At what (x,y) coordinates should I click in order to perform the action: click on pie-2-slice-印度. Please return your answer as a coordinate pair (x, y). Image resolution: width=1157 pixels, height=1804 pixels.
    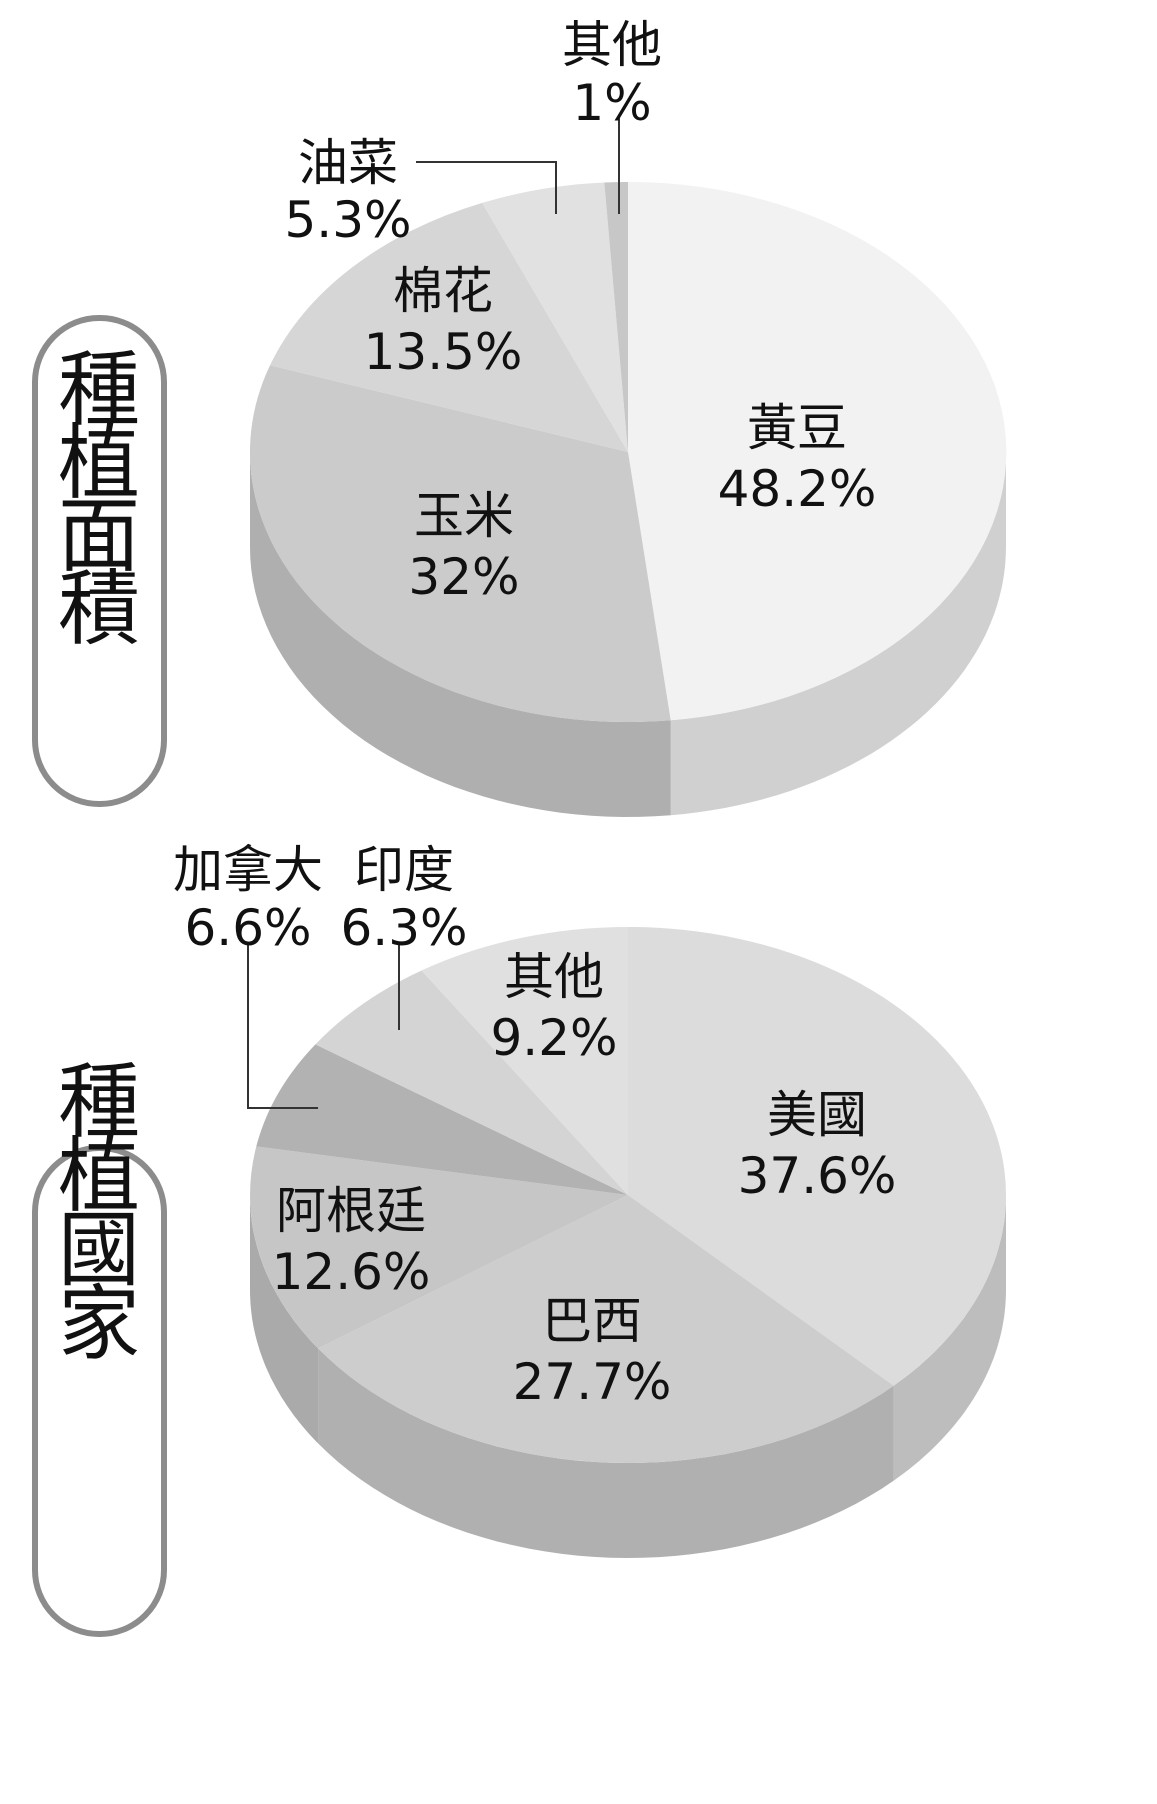
    Looking at the image, I should click on (471, 1082).